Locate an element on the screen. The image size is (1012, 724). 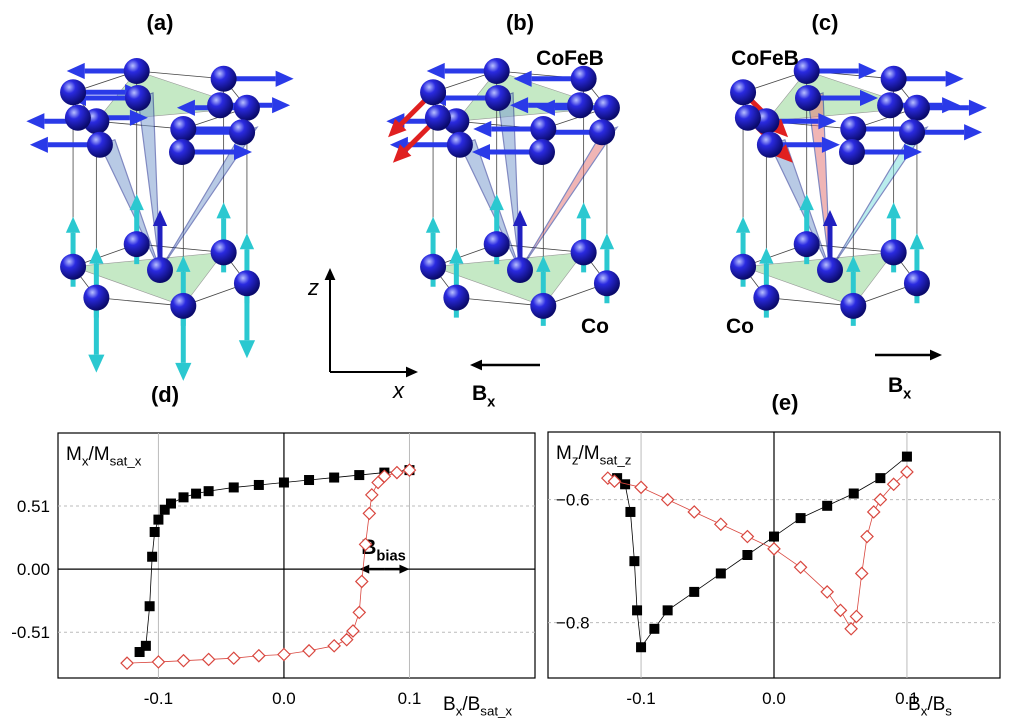
y-tick-label: 0.51 is located at coordinates (33, 506).